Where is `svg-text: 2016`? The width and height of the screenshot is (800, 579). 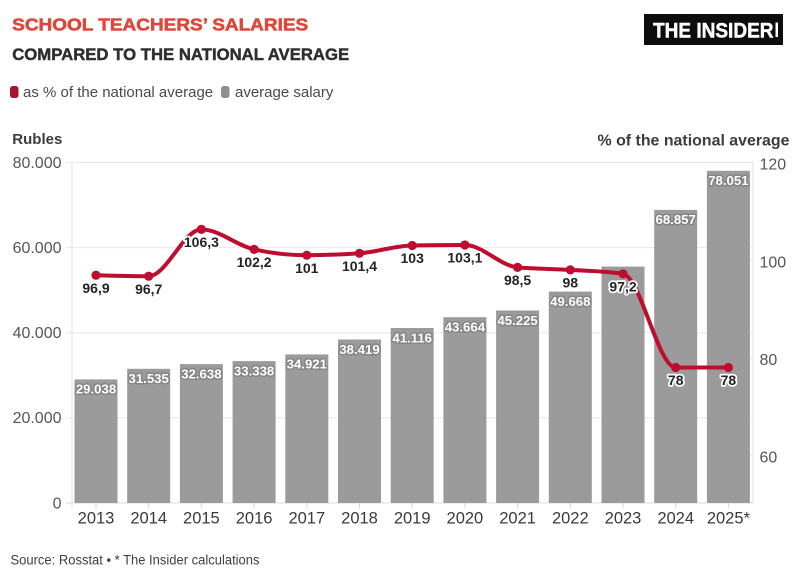 svg-text: 2016 is located at coordinates (254, 519).